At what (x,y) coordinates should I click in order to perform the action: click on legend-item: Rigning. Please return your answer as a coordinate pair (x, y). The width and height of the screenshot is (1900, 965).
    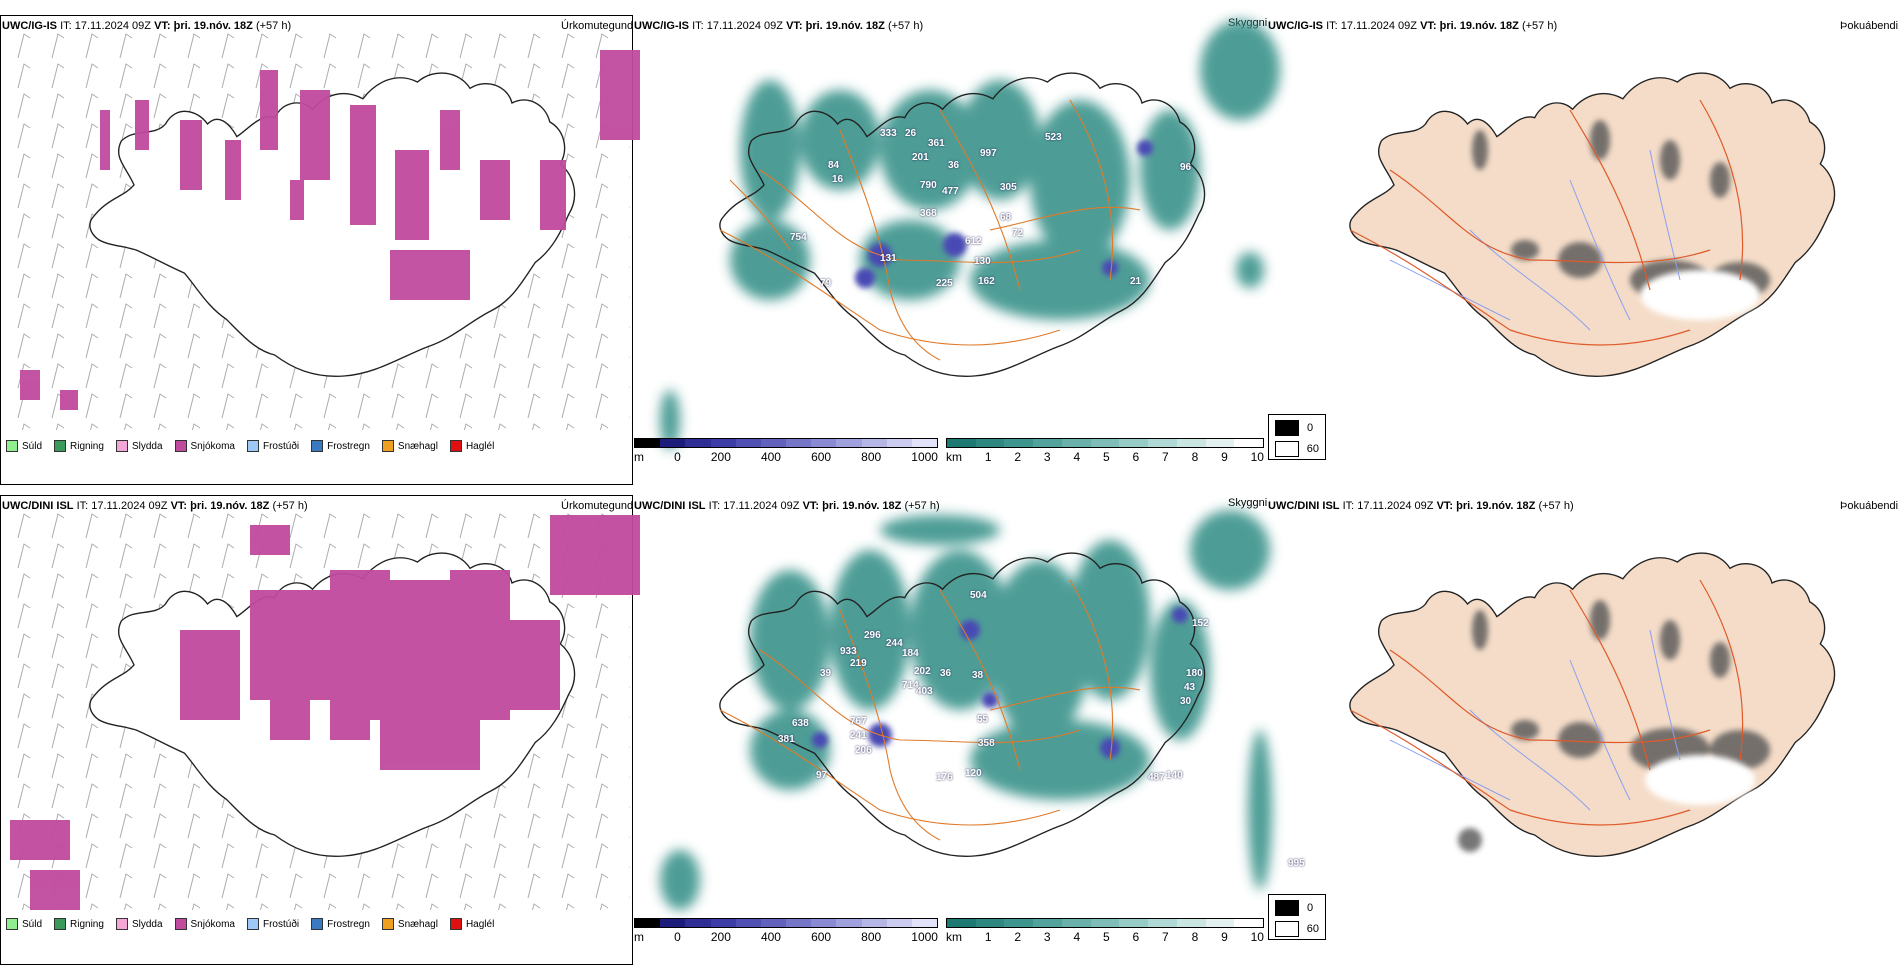
    Looking at the image, I should click on (79, 446).